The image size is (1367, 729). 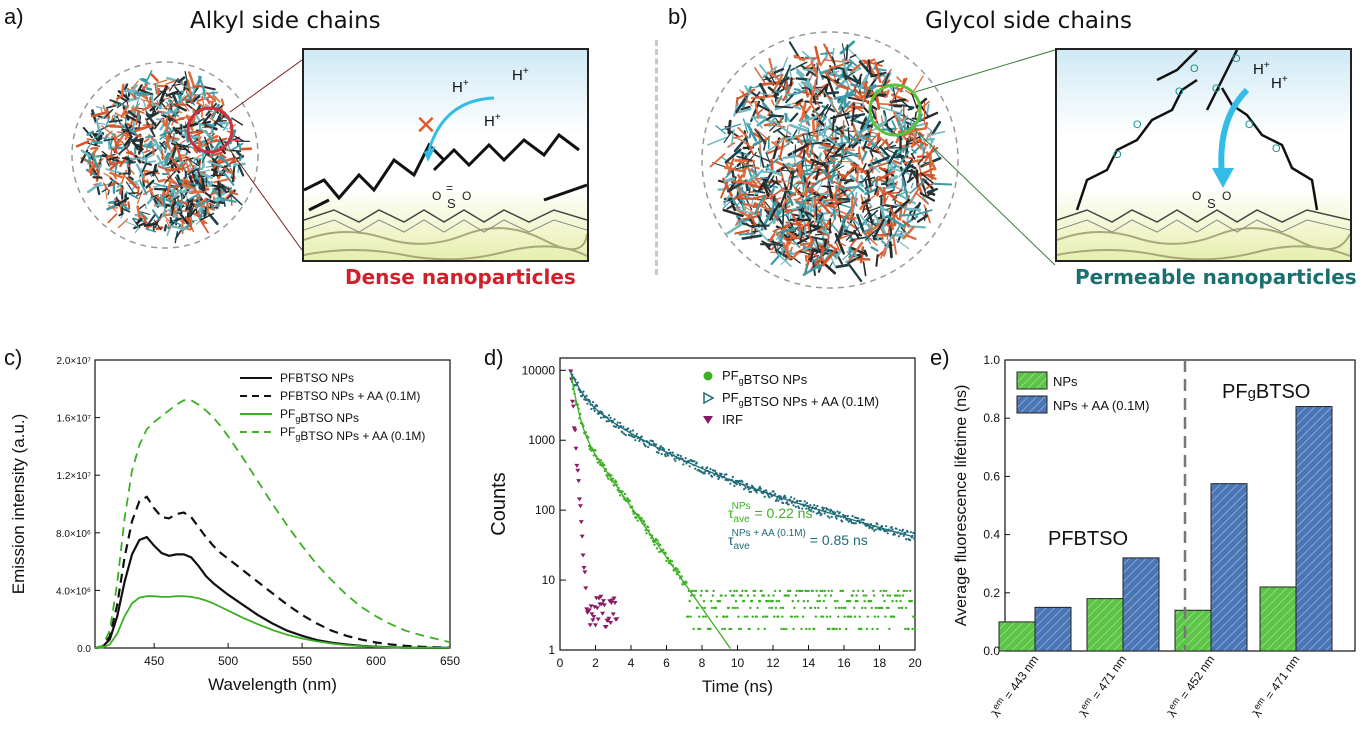 I want to click on proton-label: H+, so click(x=520, y=75).